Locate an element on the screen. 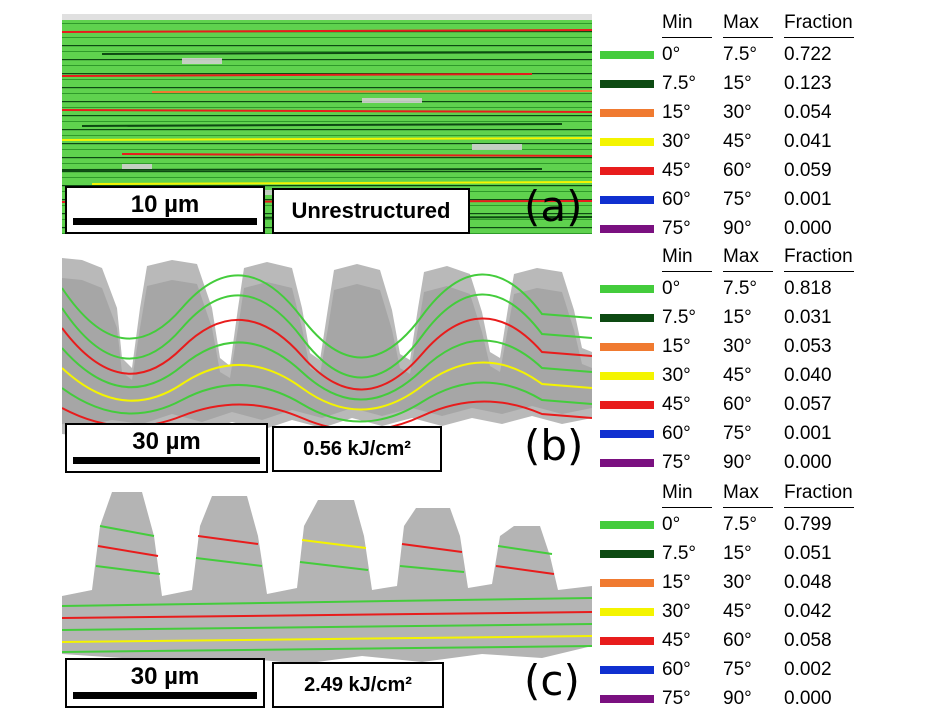 Image resolution: width=950 pixels, height=720 pixels. legend-row: 30° 45° 0.040 is located at coordinates (774, 376).